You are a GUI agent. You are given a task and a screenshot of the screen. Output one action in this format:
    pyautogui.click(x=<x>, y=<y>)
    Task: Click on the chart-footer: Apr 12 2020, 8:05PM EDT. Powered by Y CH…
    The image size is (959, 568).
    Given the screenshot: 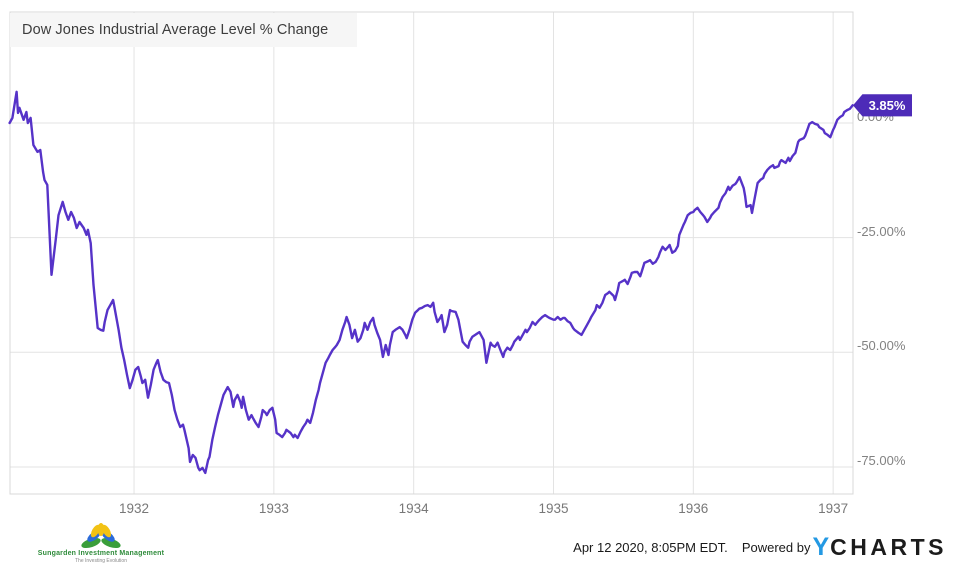 What is the action you would take?
    pyautogui.click(x=760, y=547)
    